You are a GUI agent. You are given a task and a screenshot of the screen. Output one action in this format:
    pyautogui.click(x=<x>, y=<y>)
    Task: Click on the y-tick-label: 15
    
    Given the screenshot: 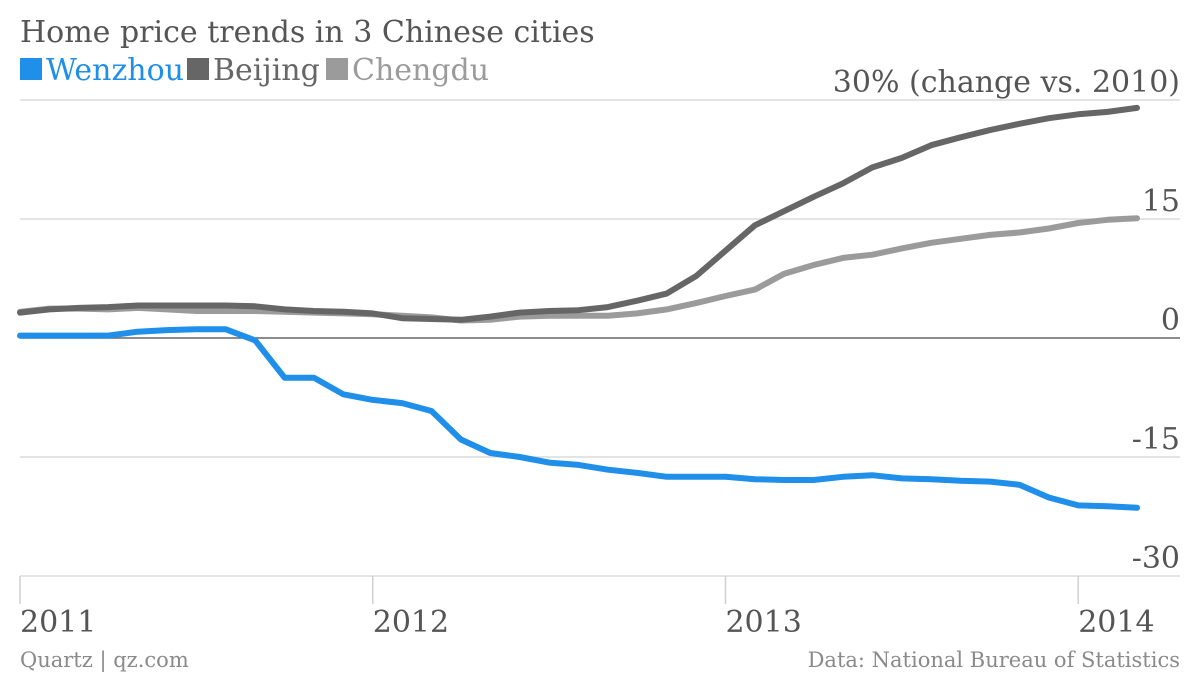 What is the action you would take?
    pyautogui.click(x=1161, y=201)
    